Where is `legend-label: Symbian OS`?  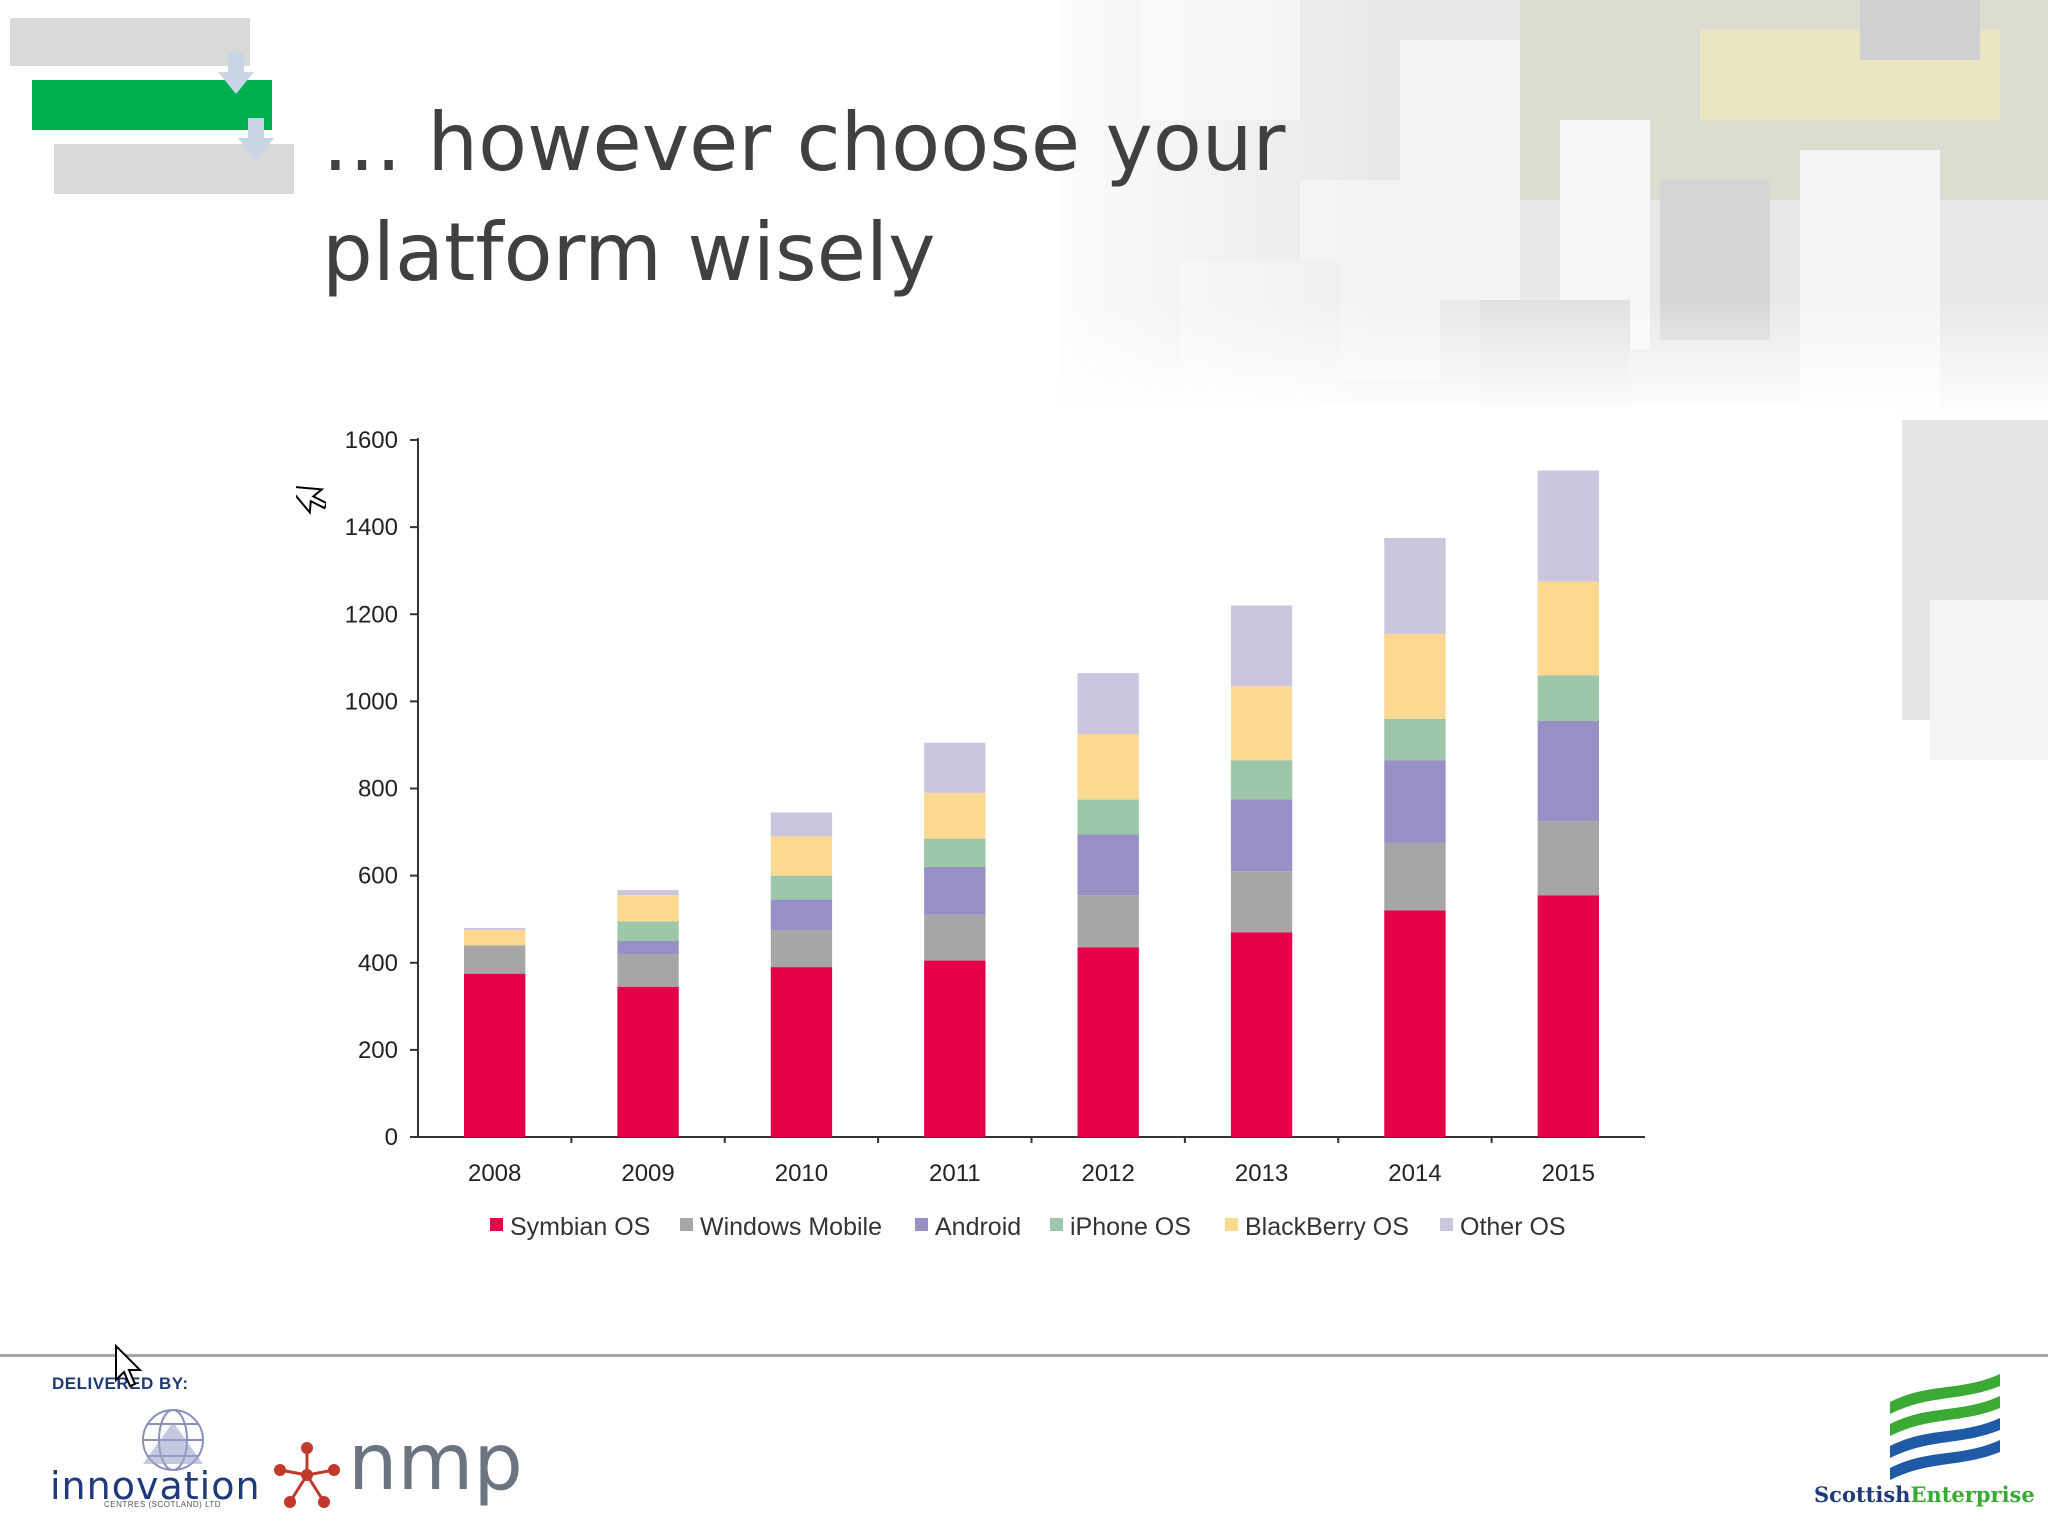
legend-label: Symbian OS is located at coordinates (580, 1227).